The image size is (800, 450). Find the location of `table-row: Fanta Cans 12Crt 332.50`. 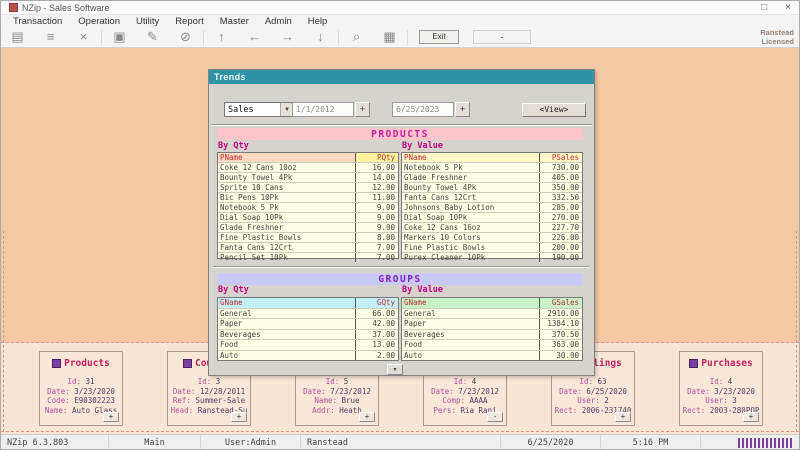

table-row: Fanta Cans 12Crt 332.50 is located at coordinates (492, 198).